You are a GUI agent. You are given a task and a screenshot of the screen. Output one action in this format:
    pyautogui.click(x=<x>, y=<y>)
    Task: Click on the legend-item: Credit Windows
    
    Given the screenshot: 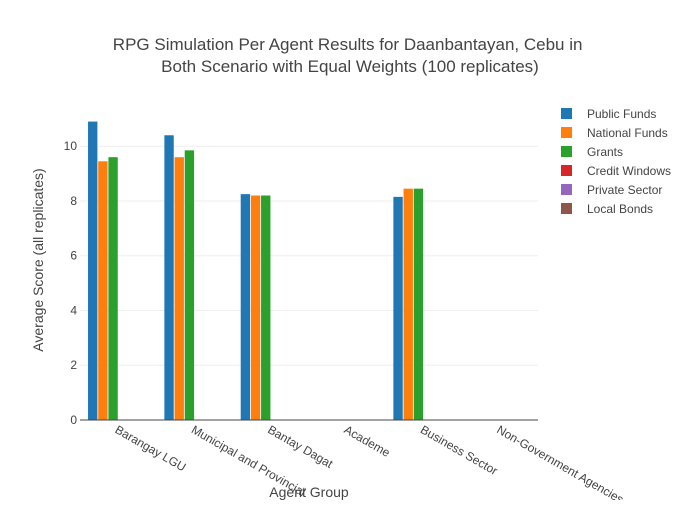 What is the action you would take?
    pyautogui.click(x=616, y=171)
    